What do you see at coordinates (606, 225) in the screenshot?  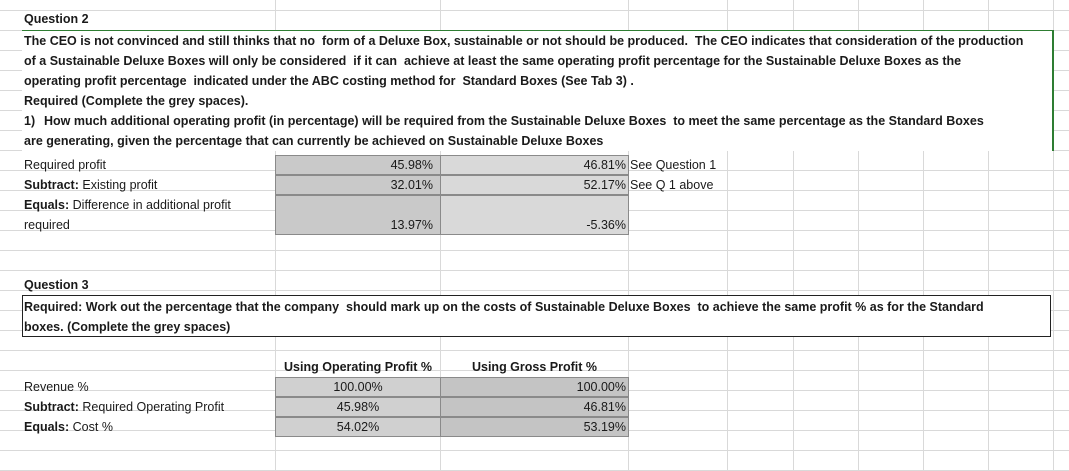 I see `value: -5.36%` at bounding box center [606, 225].